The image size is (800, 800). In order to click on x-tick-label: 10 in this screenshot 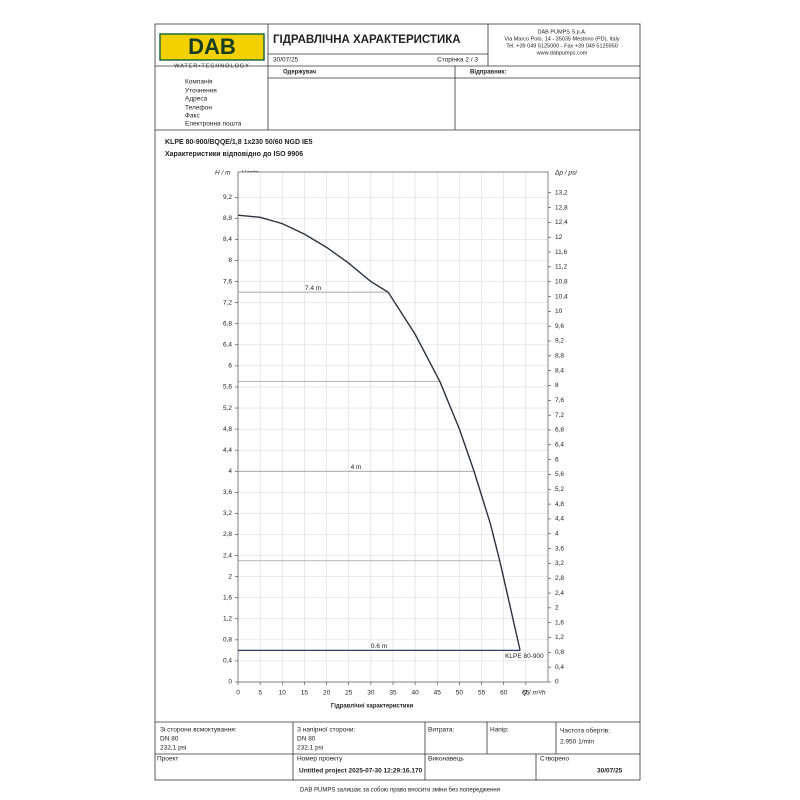, I will do `click(283, 693)`.